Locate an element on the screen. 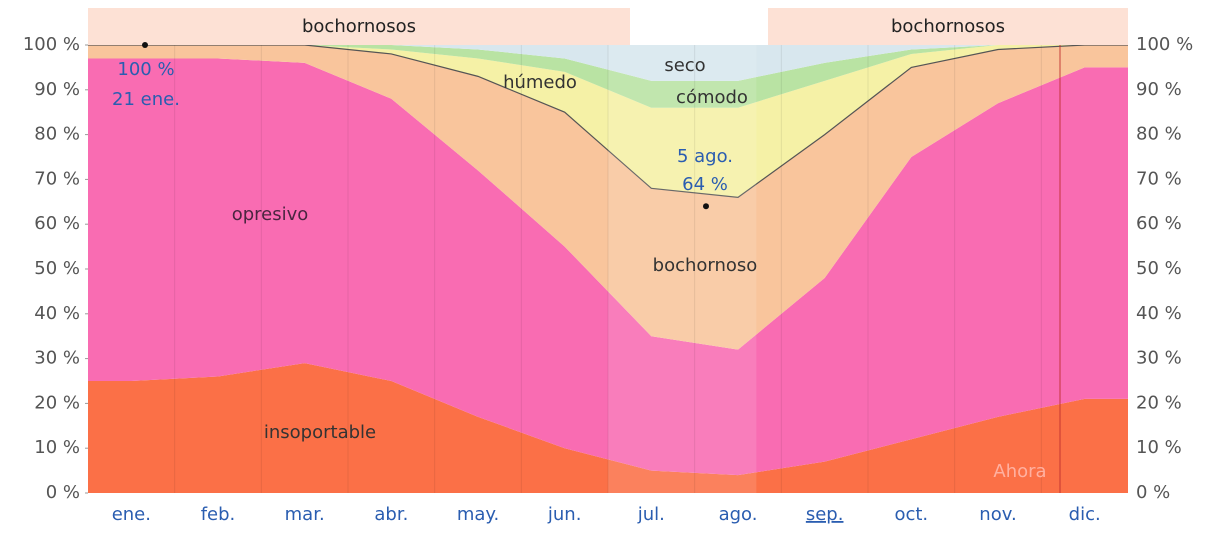 This screenshot has width=1207, height=545. y-tick-label: 20 % is located at coordinates (57, 402).